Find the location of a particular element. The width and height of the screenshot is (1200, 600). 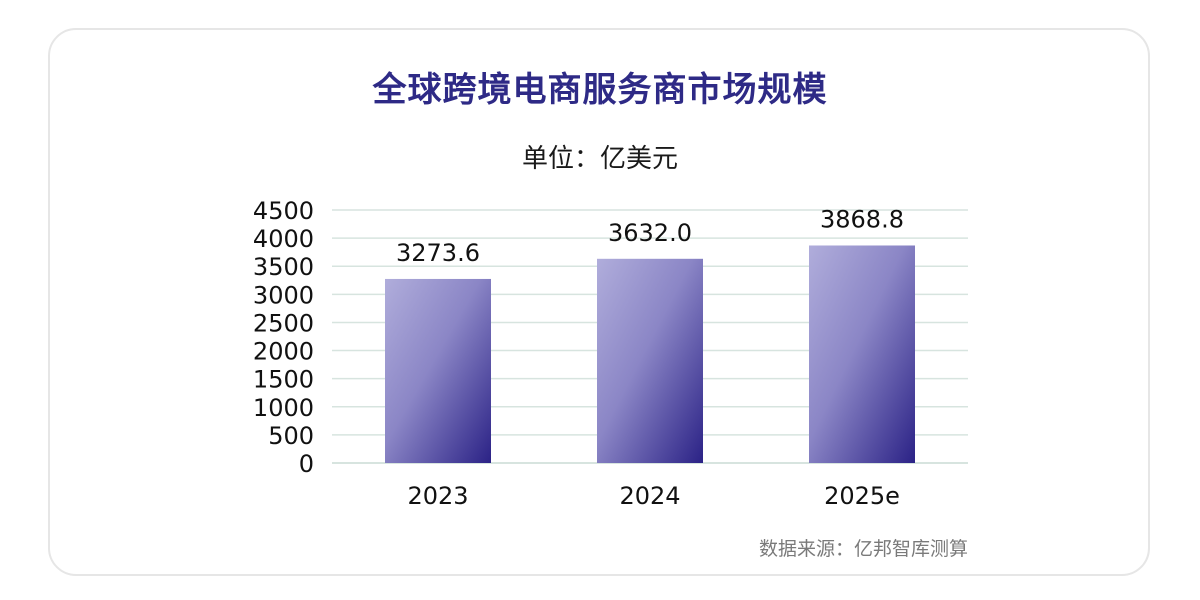

y-tick-label: 3500 is located at coordinates (283, 267).